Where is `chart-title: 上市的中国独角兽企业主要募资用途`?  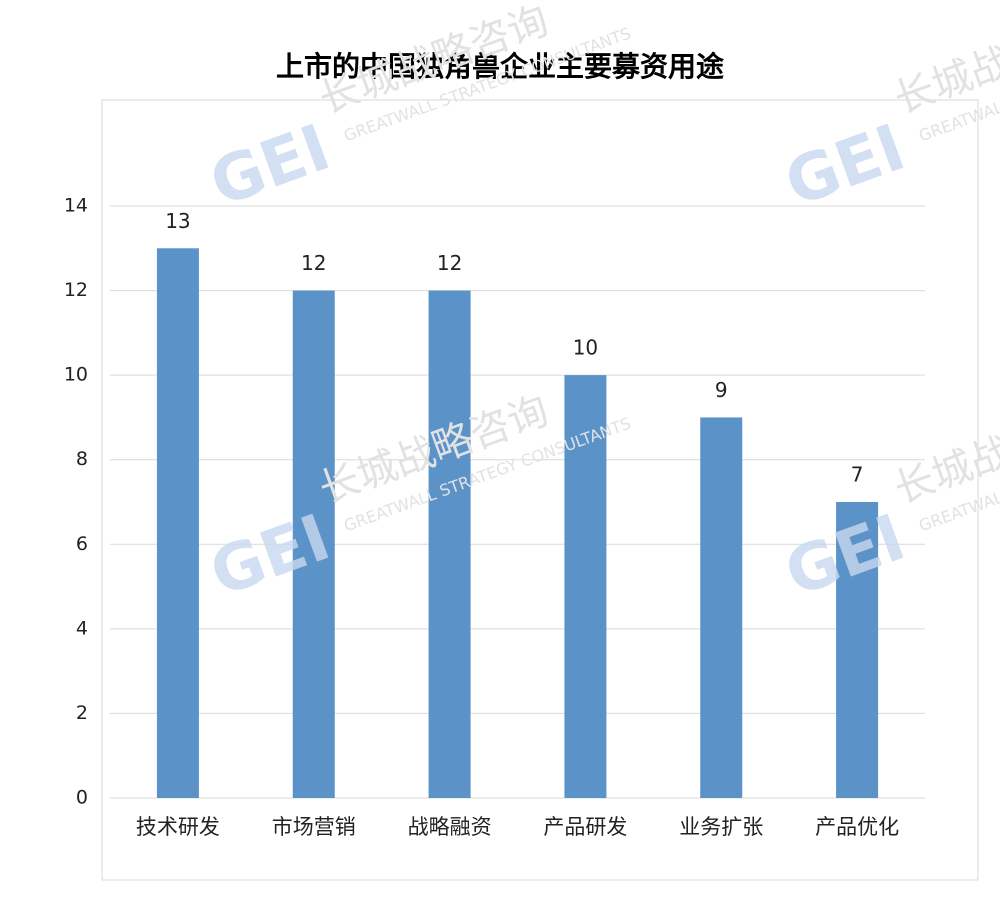 chart-title: 上市的中国独角兽企业主要募资用途 is located at coordinates (500, 66).